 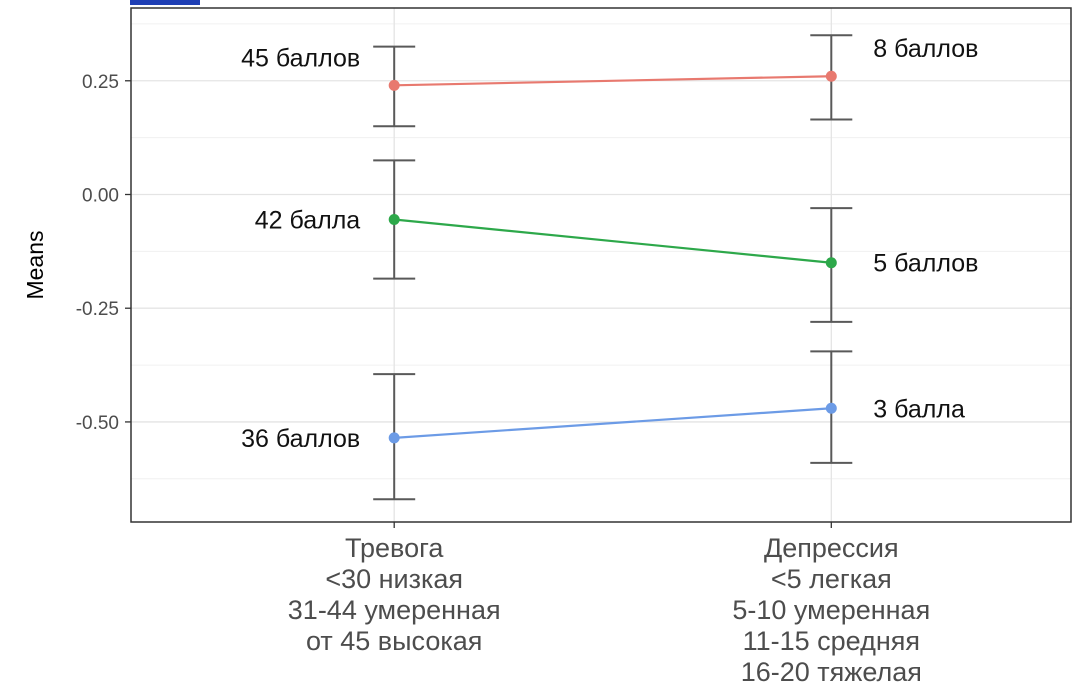 What do you see at coordinates (308, 221) in the screenshot?
I see `data-label: 42 балла` at bounding box center [308, 221].